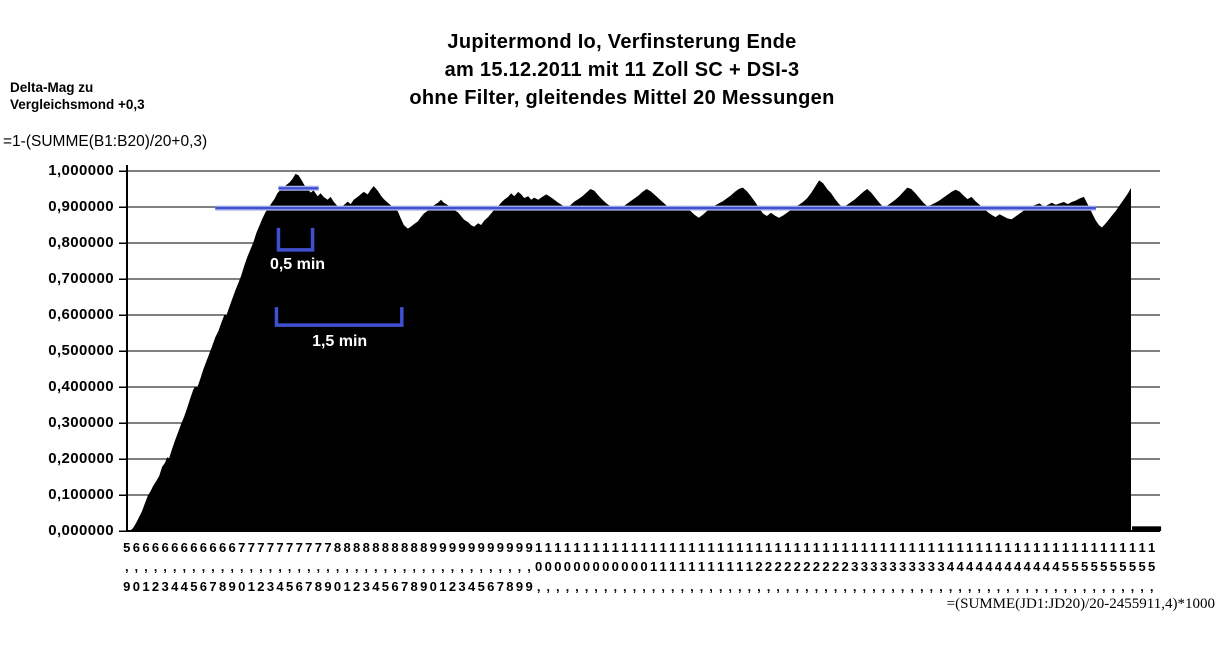  I want to click on x-tick-label: 8,3, so click(366, 567).